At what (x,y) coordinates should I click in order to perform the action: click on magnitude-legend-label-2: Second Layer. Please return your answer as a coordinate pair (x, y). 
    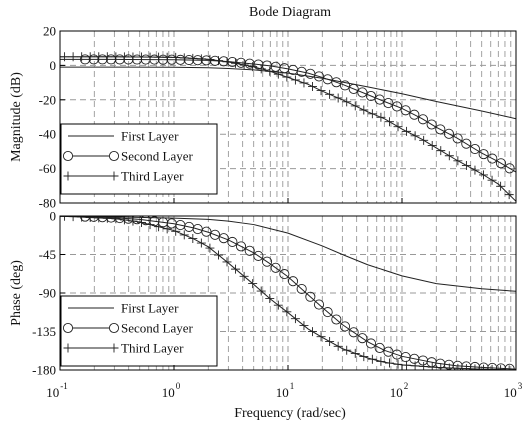
    Looking at the image, I should click on (157, 156).